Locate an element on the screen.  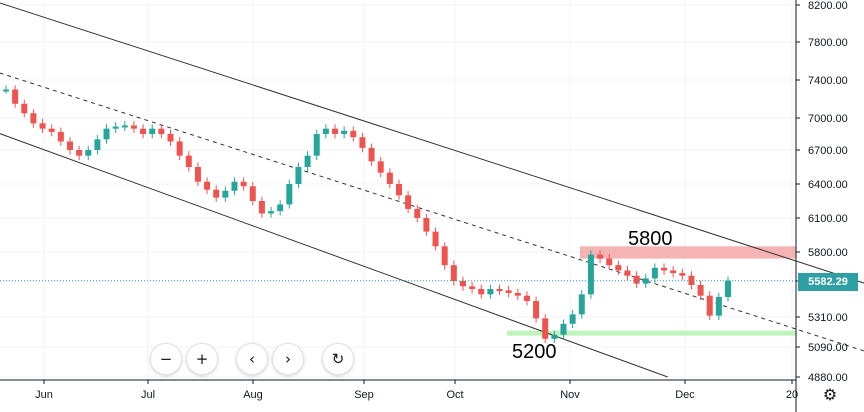
scroll-left-button: ‹ is located at coordinates (252, 359).